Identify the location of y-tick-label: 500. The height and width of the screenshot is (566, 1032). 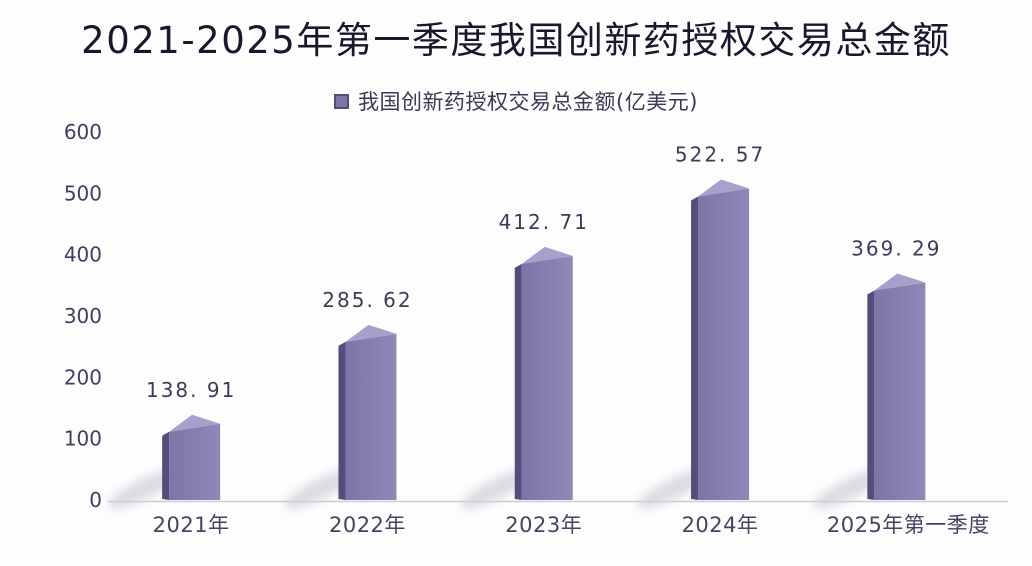
(83, 193).